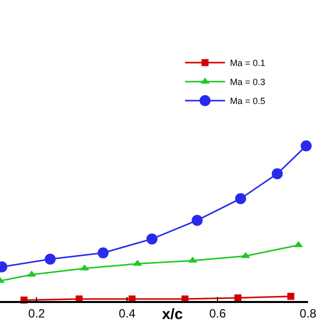 This screenshot has width=320, height=320. Describe the element at coordinates (127, 313) in the screenshot. I see `x-tick-label: 0.4` at that location.